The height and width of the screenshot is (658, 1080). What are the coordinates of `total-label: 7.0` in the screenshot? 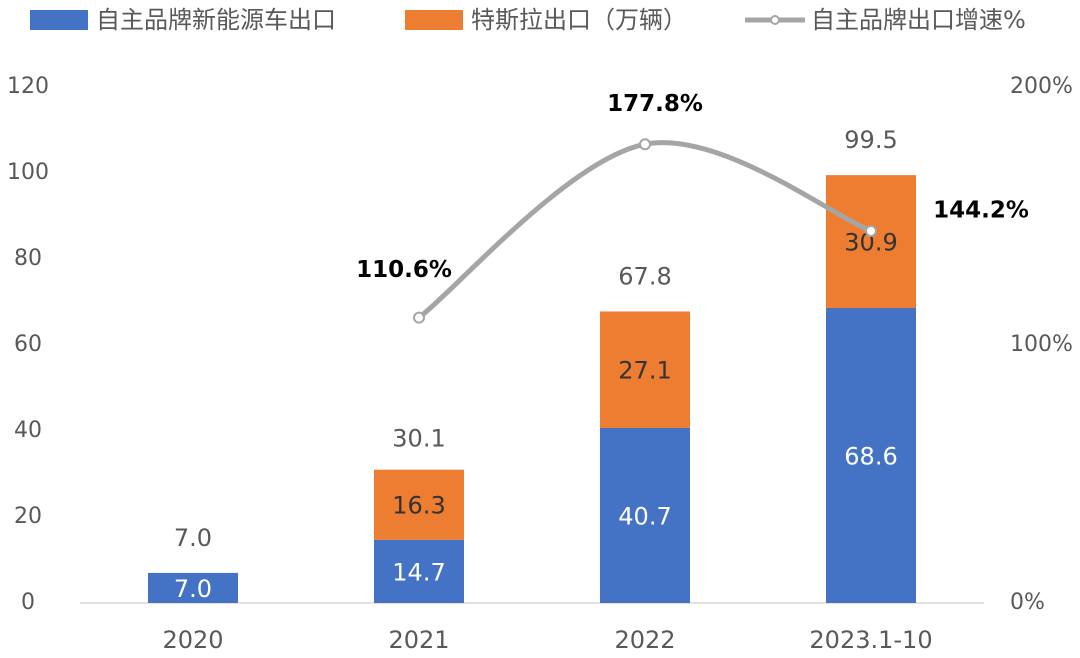 It's located at (193, 538).